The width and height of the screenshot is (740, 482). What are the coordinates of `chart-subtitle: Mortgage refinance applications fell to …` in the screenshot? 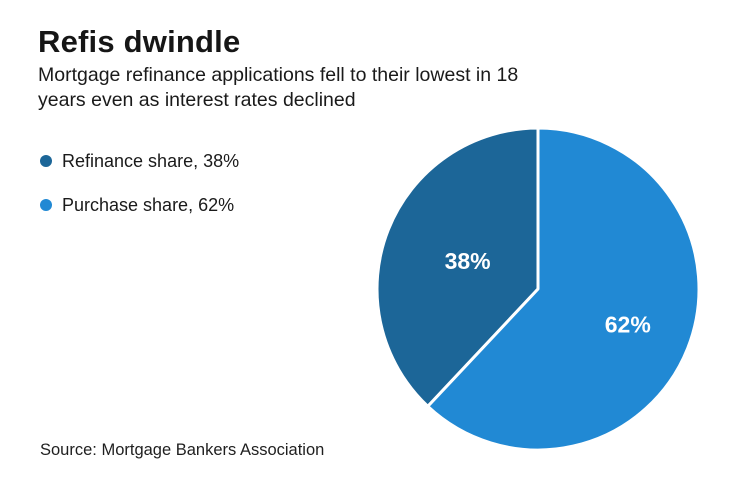 It's located at (278, 88).